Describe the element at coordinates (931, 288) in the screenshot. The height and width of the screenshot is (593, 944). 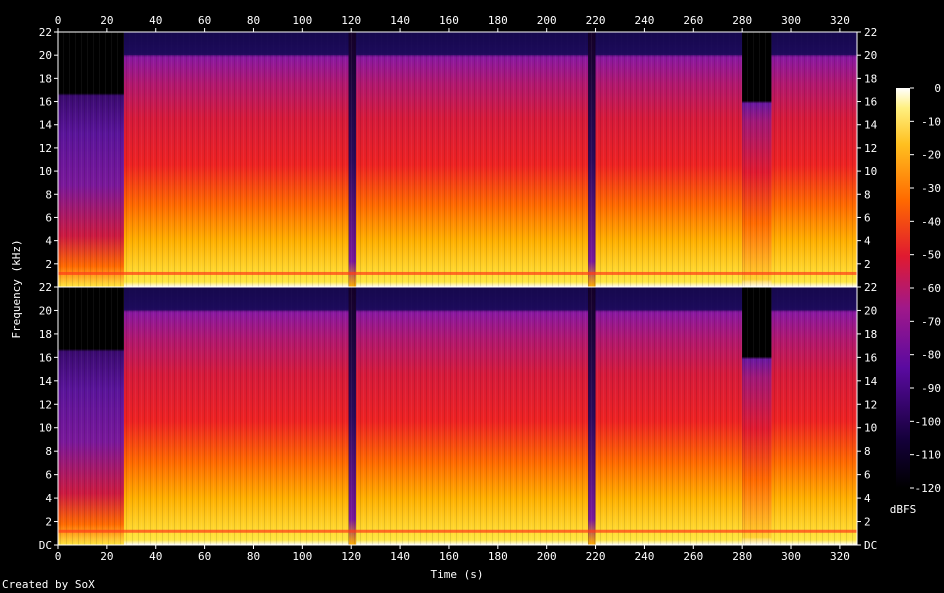
I see `colorbar-tick-label: -60` at that location.